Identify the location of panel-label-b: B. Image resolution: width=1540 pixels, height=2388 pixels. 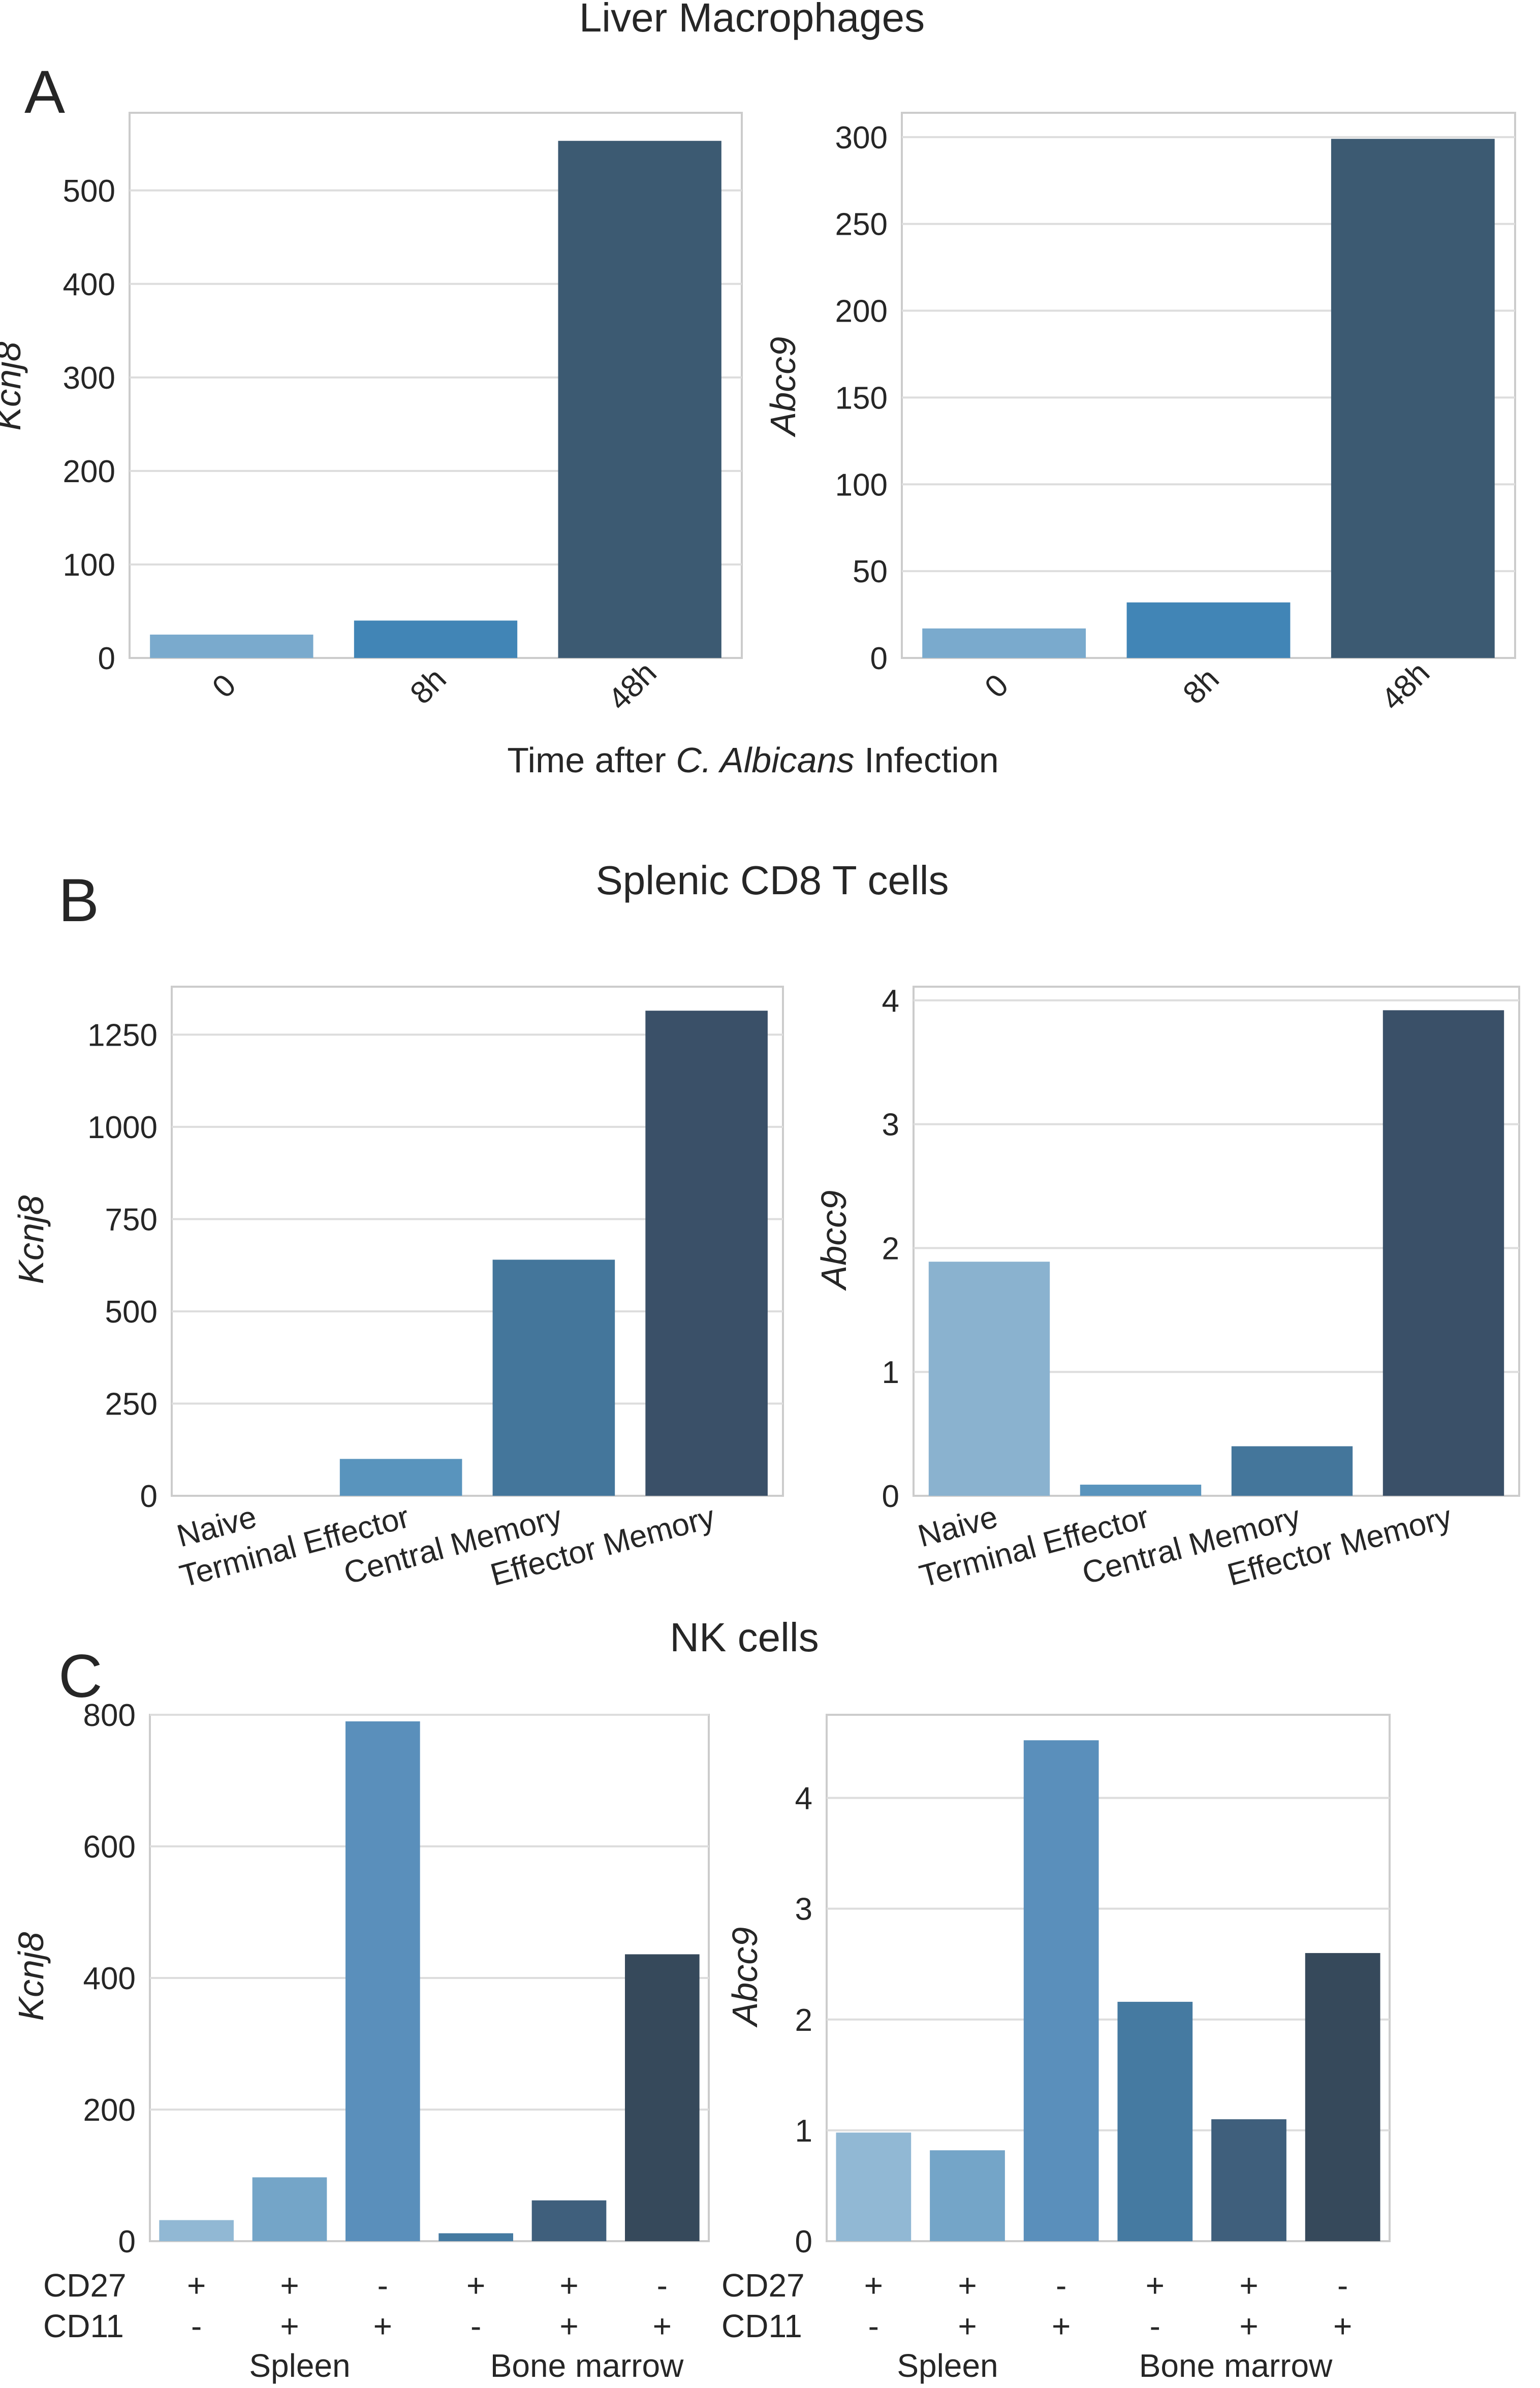
(78, 900).